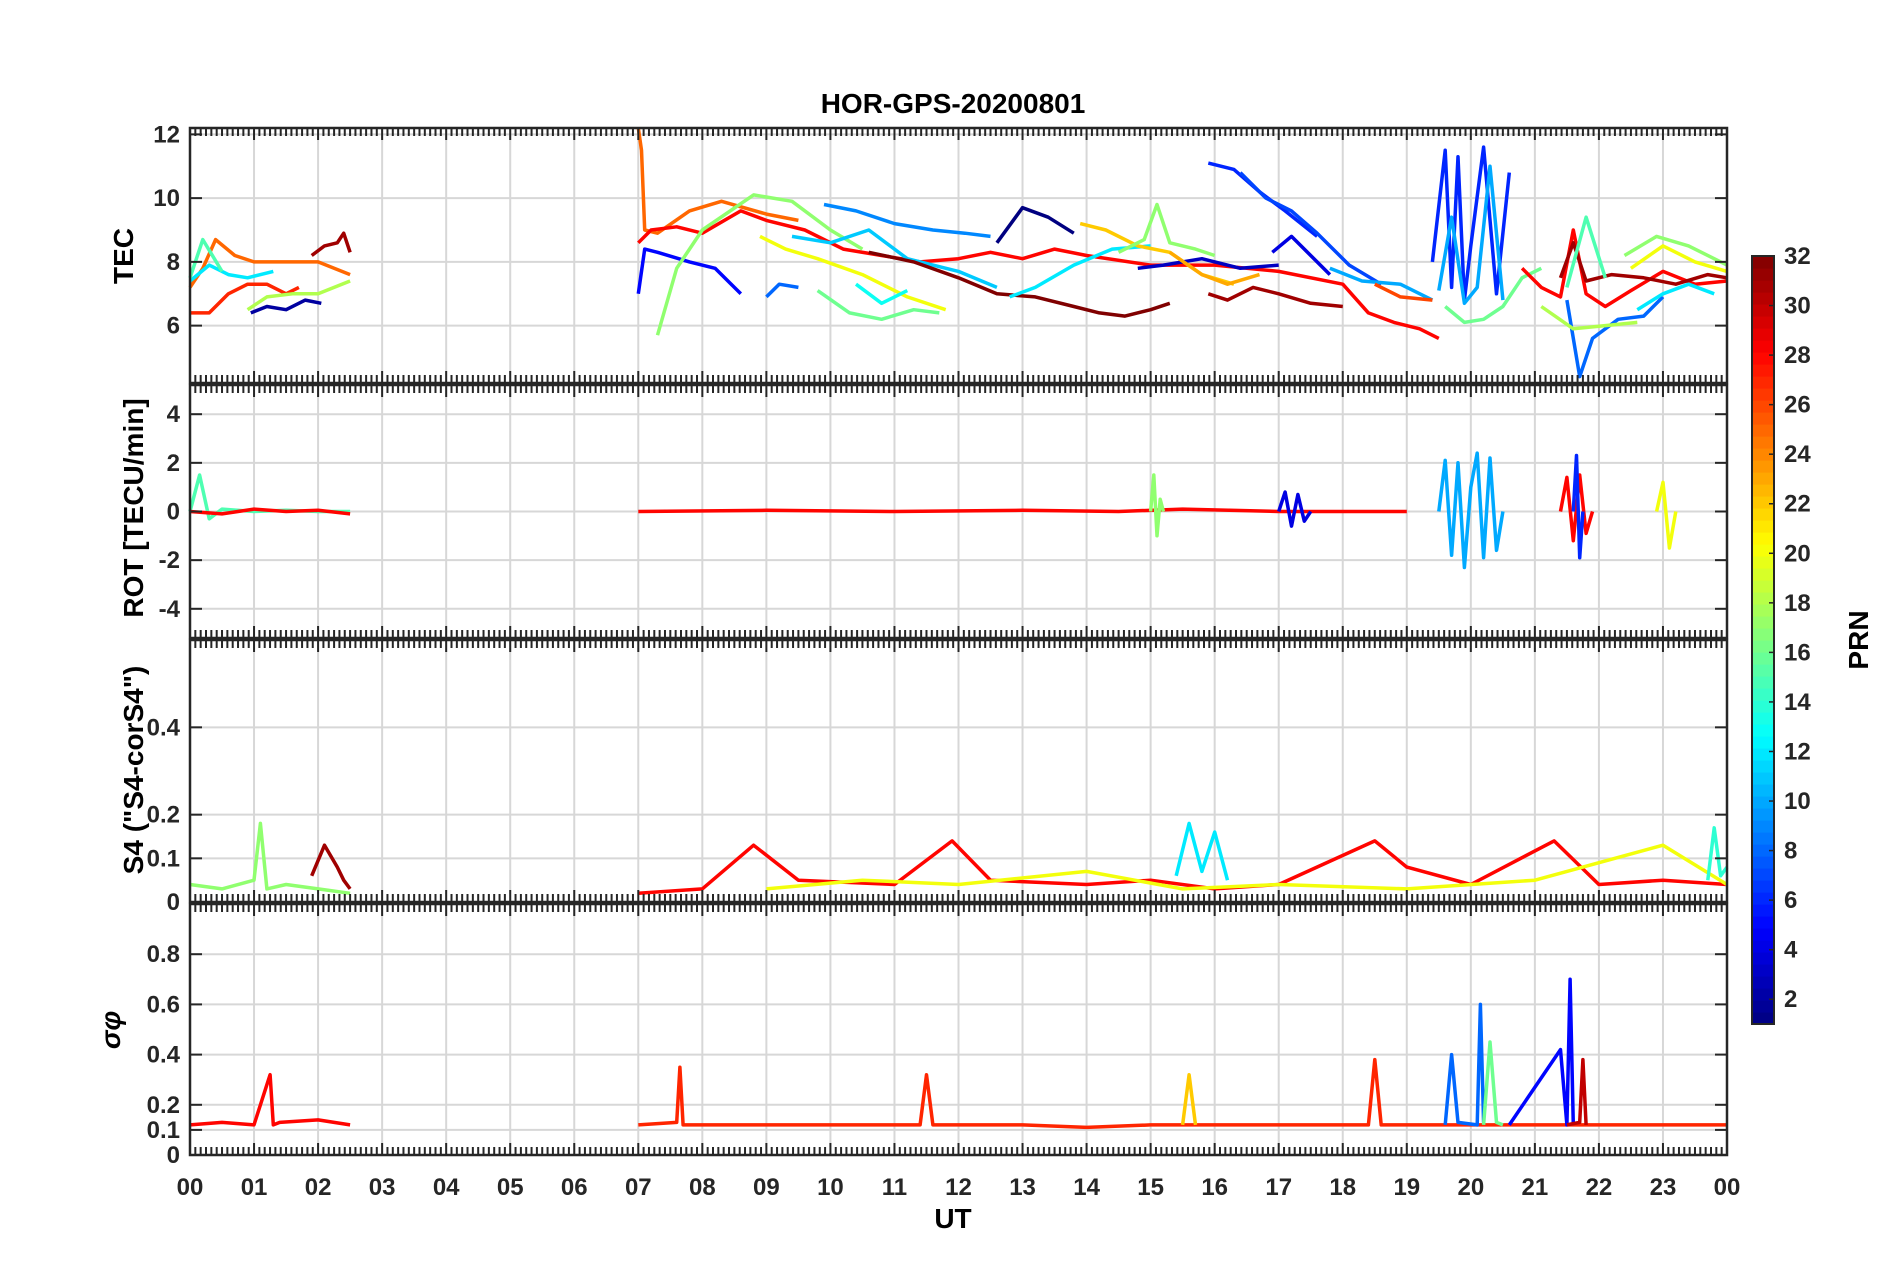  What do you see at coordinates (163, 954) in the screenshot?
I see `y-tick-label: 0.8` at bounding box center [163, 954].